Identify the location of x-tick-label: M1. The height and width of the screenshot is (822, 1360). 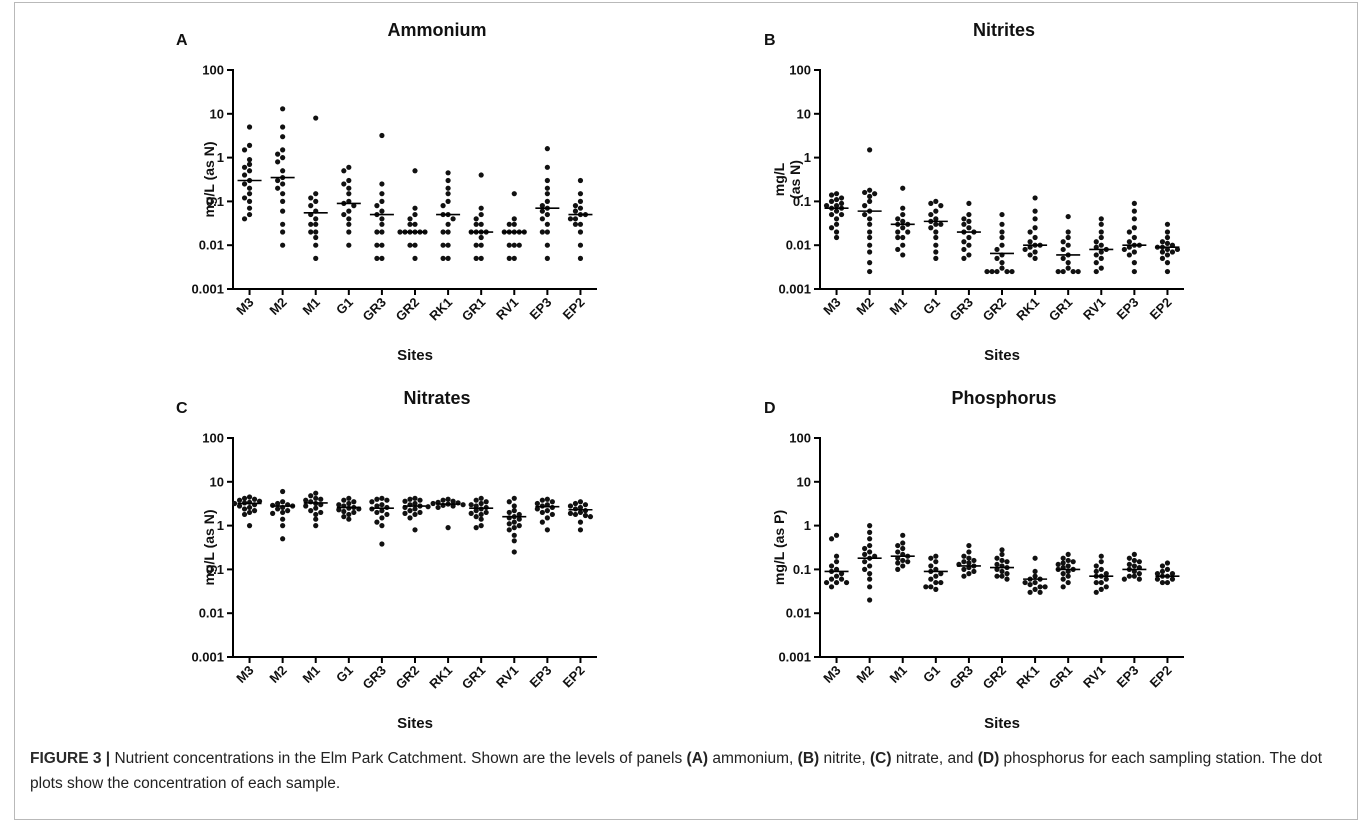
(310, 306).